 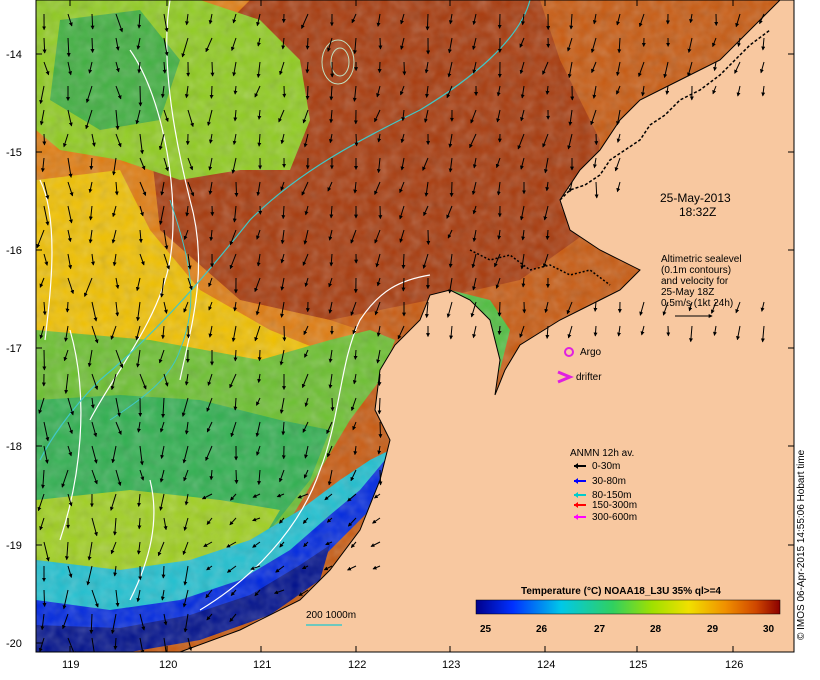 I want to click on anmn-item-label: 80-150m, so click(x=611, y=495).